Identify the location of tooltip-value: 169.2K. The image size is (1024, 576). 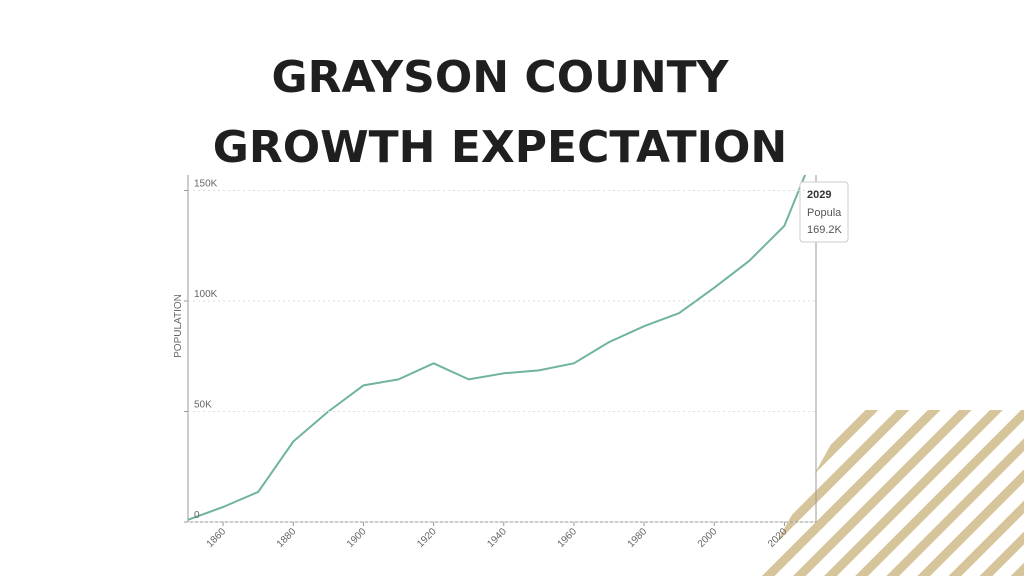
(825, 230).